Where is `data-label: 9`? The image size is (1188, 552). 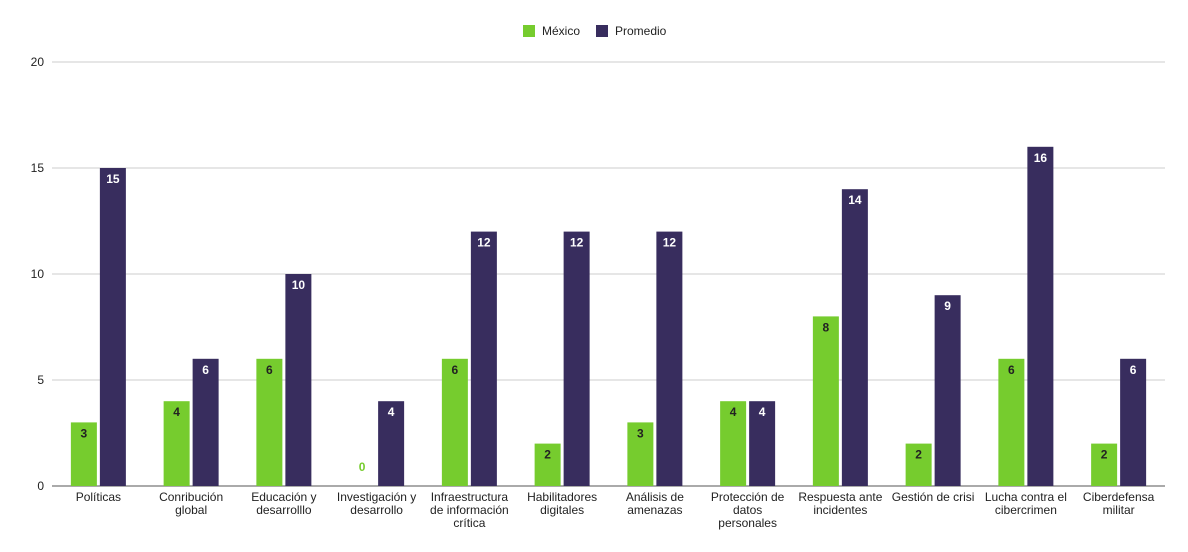
data-label: 9 is located at coordinates (947, 306).